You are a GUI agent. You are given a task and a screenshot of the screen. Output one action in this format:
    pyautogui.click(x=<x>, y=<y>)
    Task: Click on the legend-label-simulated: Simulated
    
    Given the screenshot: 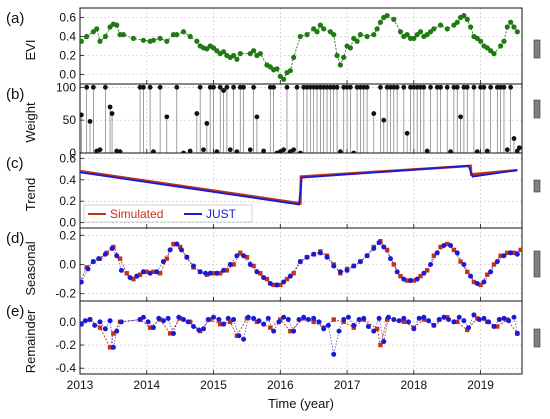 What is the action you would take?
    pyautogui.click(x=136, y=214)
    